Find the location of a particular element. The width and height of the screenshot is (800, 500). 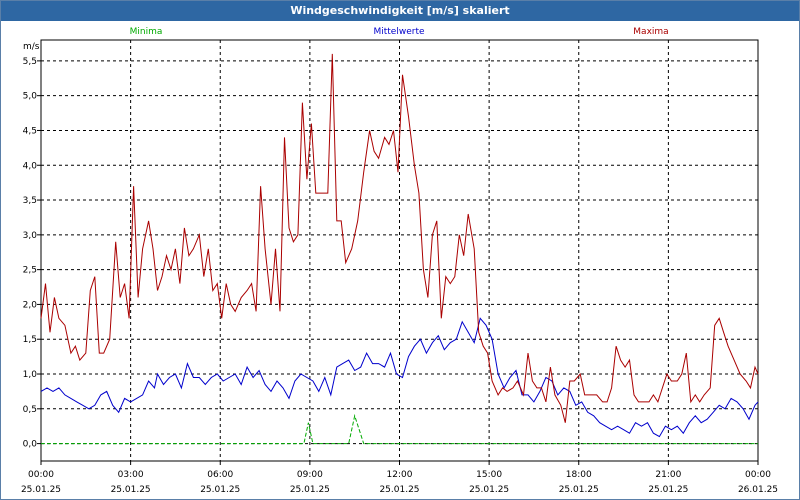

x-tick-label-time: 15:00 is located at coordinates (489, 475).